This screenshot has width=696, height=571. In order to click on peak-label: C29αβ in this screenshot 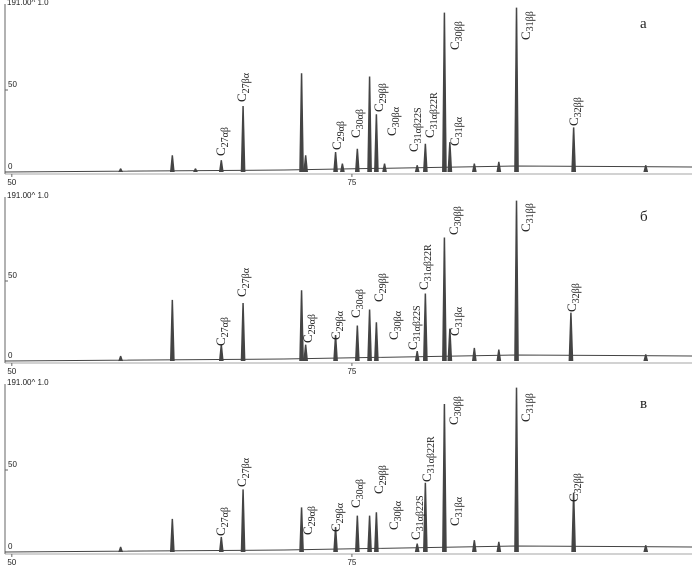, I will do `click(338, 135)`.